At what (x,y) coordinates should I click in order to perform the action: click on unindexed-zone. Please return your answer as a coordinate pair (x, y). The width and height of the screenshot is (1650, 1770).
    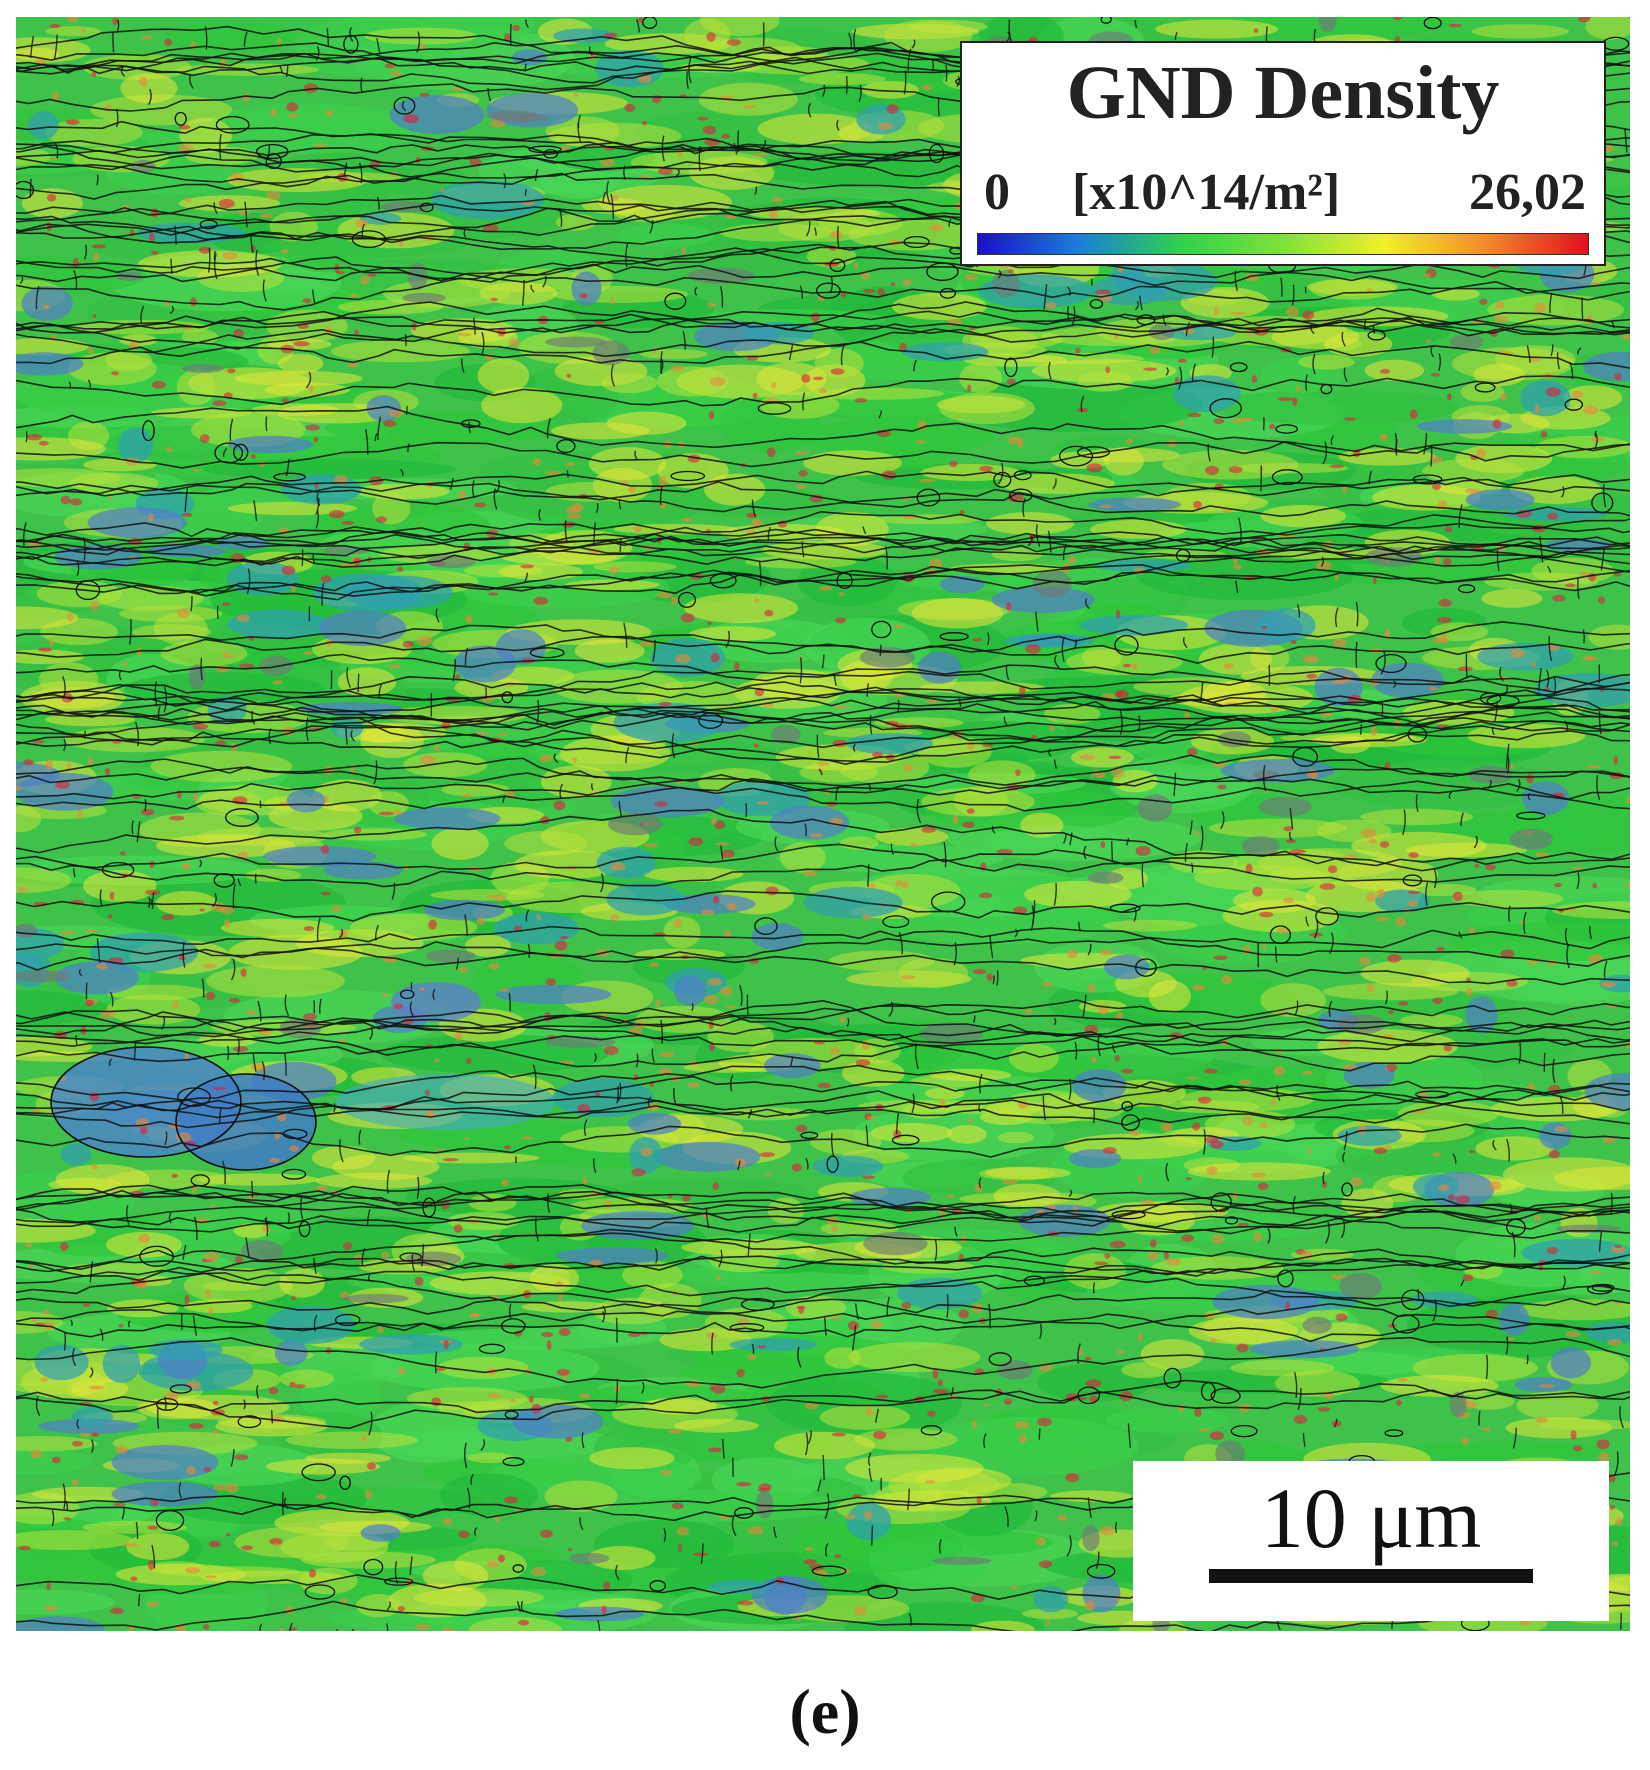
    Looking at the image, I should click on (1091, 1538).